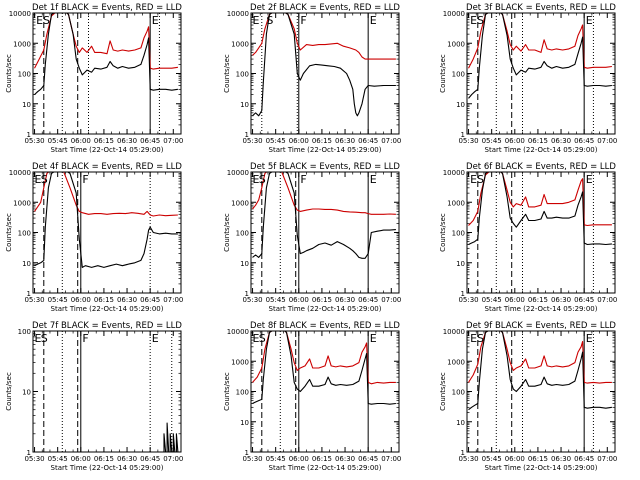  Describe the element at coordinates (541, 8) in the screenshot. I see `panel-title: Det 3f BLACK = Events, RED = LLD` at that location.